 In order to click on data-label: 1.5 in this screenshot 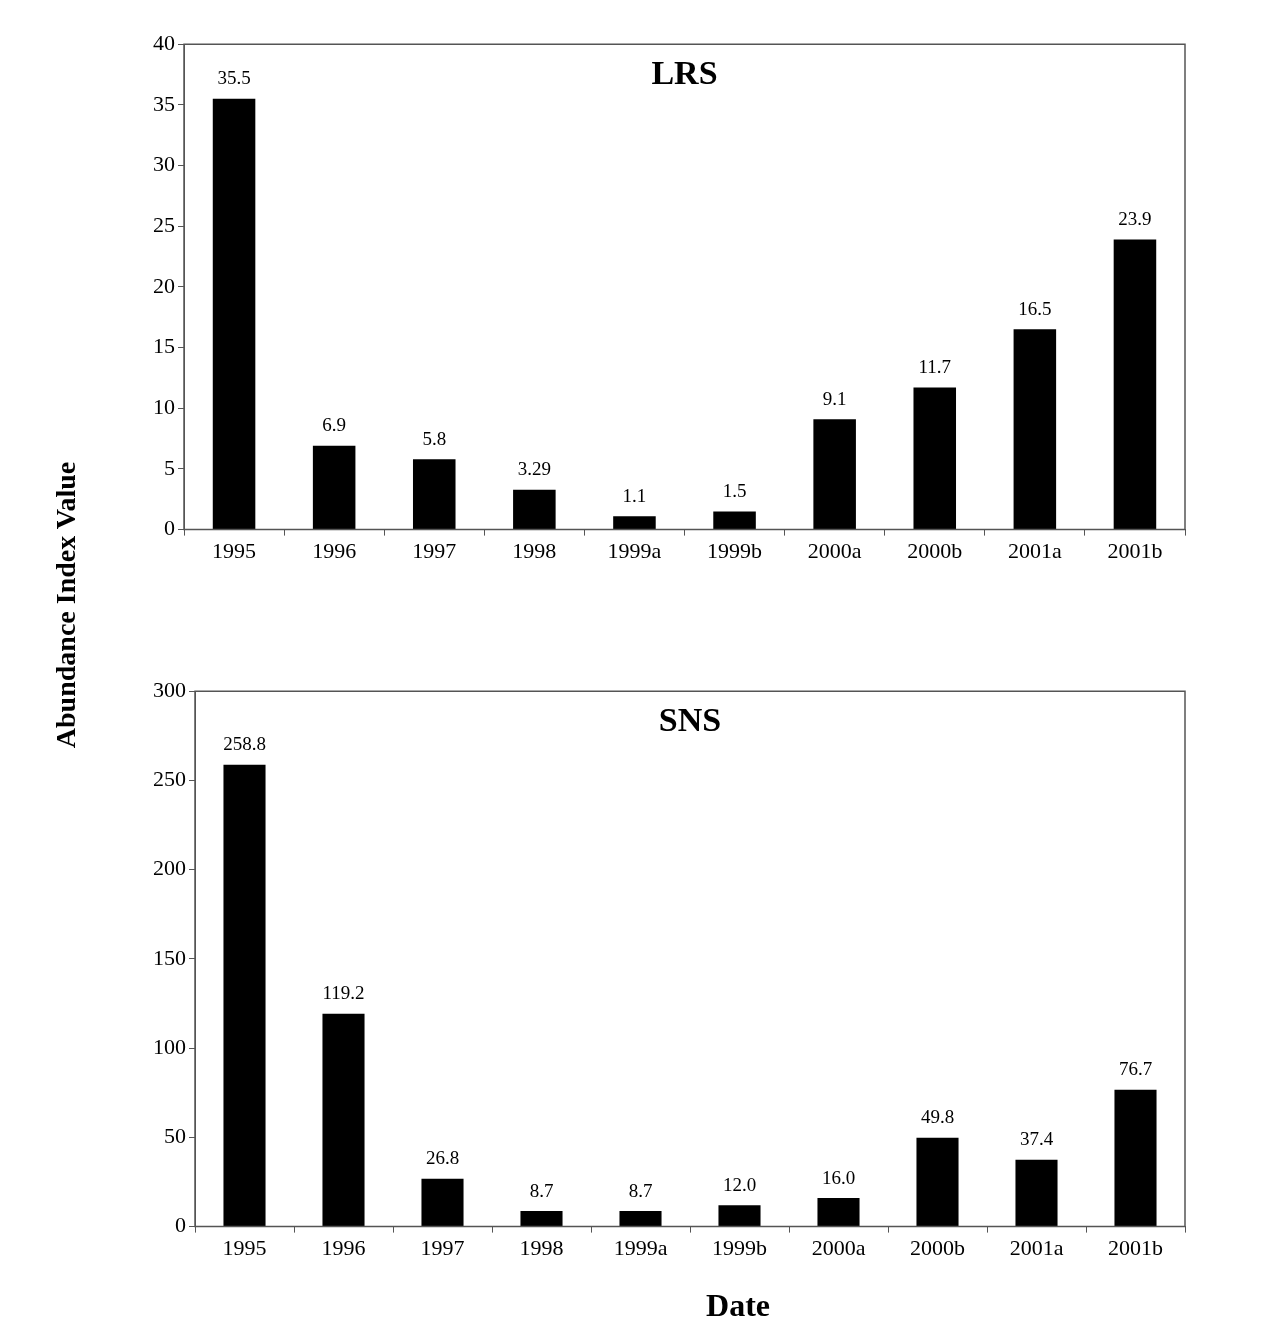, I will do `click(734, 490)`.